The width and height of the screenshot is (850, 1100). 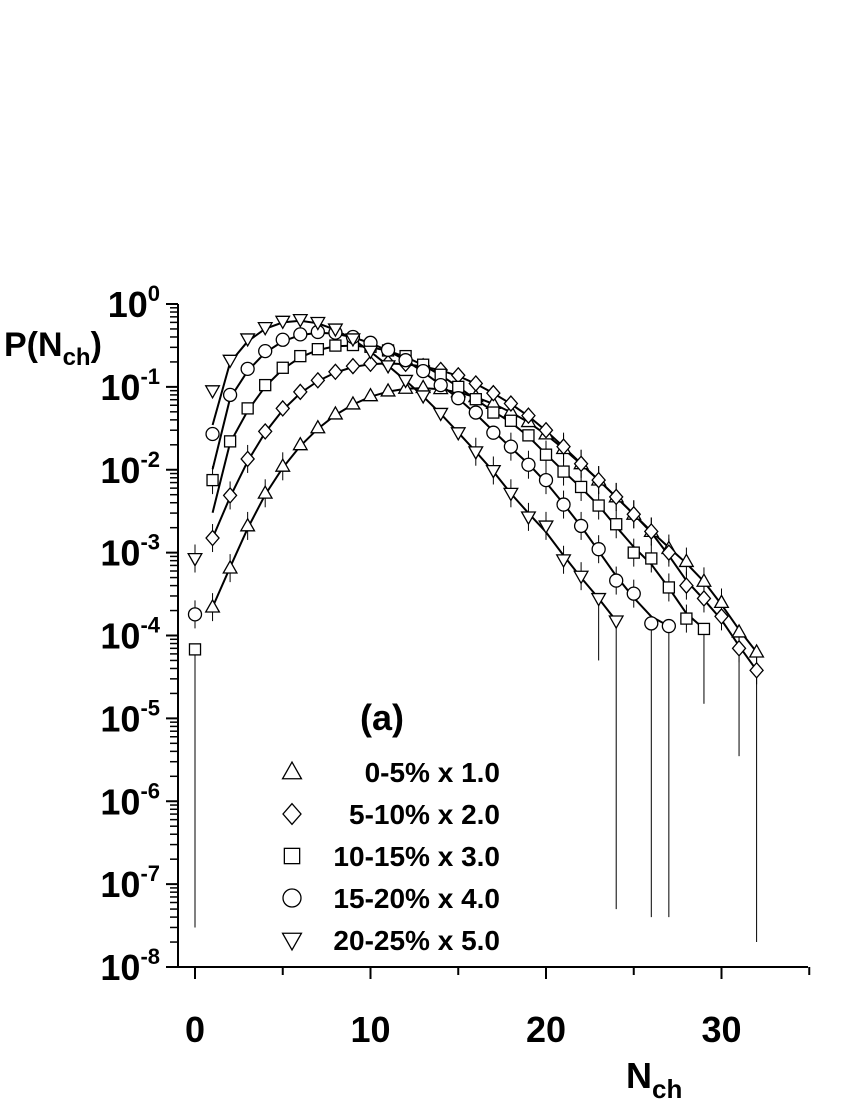 I want to click on y-tick-label: 10⁻⁷, so click(x=130, y=883).